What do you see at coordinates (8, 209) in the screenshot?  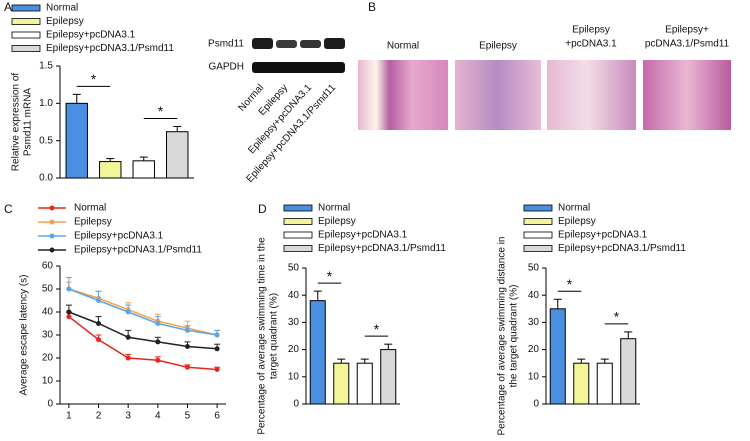 I see `panel-label: C` at bounding box center [8, 209].